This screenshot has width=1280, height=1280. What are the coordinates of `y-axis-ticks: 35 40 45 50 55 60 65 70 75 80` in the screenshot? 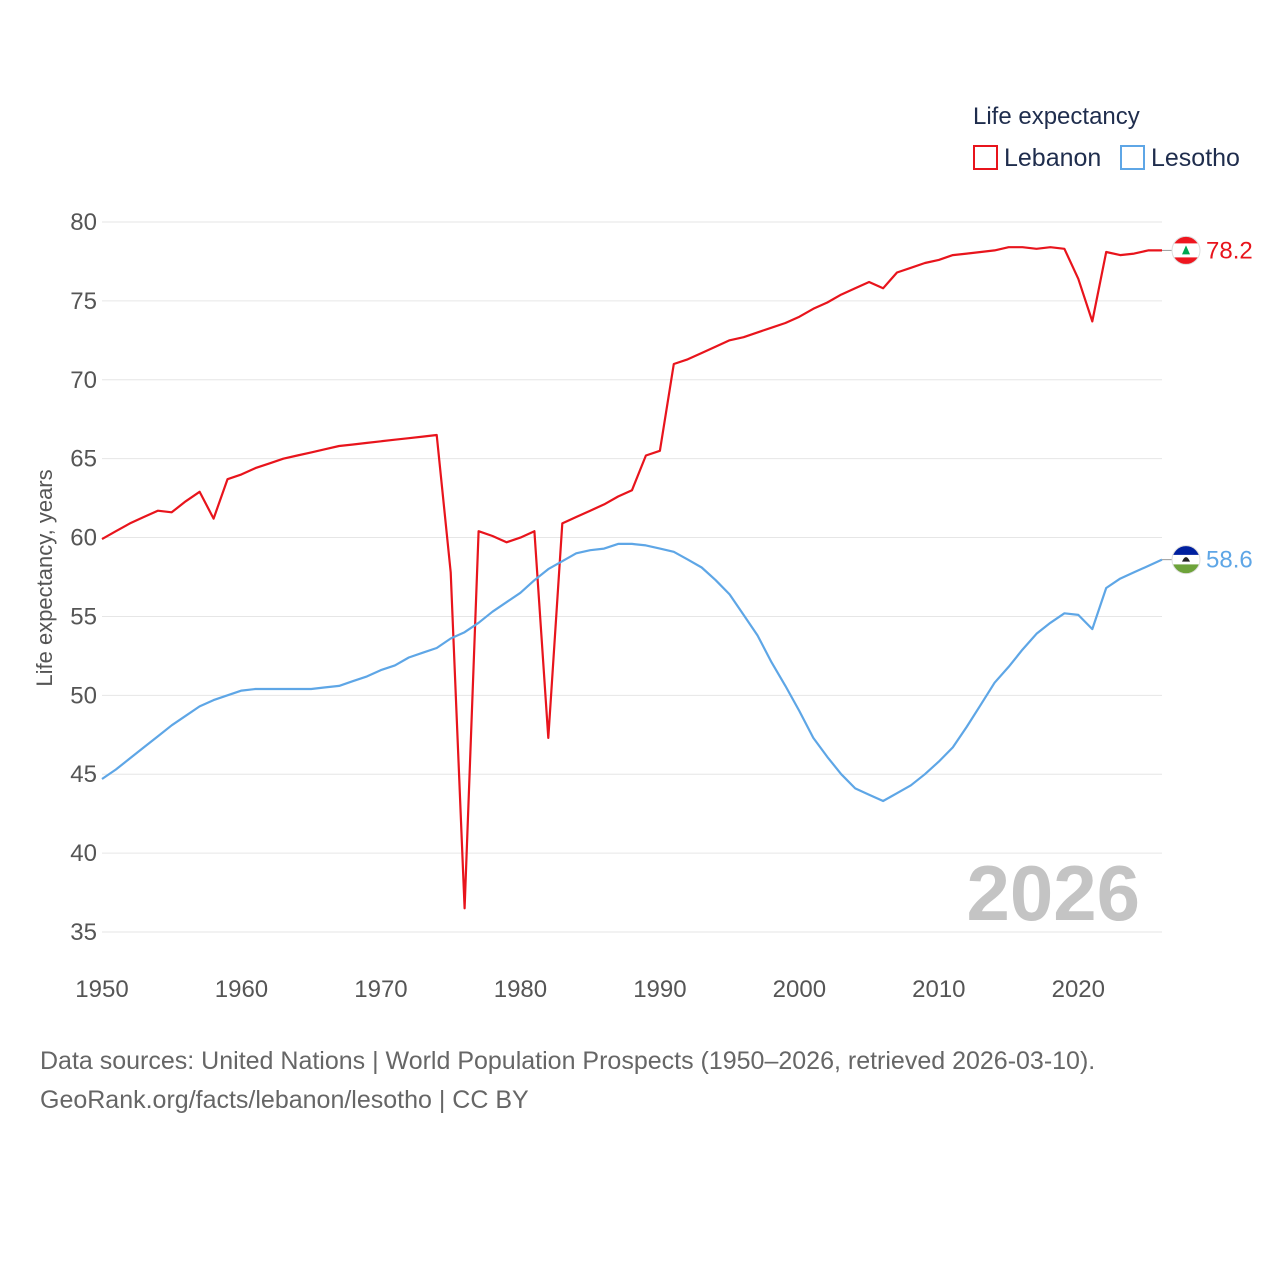 It's located at (83, 577).